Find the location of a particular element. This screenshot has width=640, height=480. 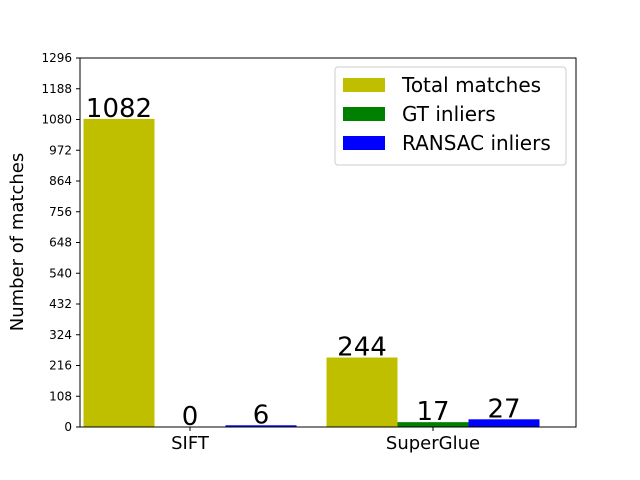

y-tick-label: 648 is located at coordinates (60, 243).